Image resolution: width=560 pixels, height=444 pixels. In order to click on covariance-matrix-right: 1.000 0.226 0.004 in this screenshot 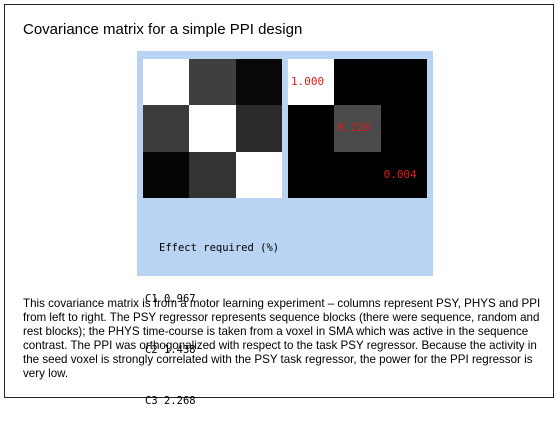, I will do `click(357, 128)`.